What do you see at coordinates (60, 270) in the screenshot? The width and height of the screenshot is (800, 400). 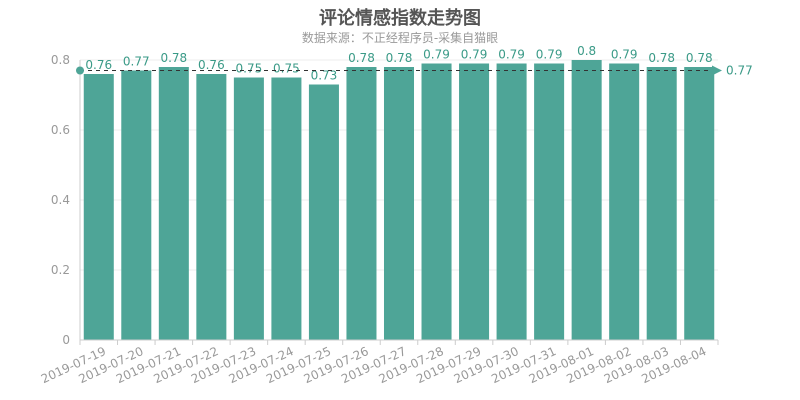 I see `y-tick-label: 0.2` at bounding box center [60, 270].